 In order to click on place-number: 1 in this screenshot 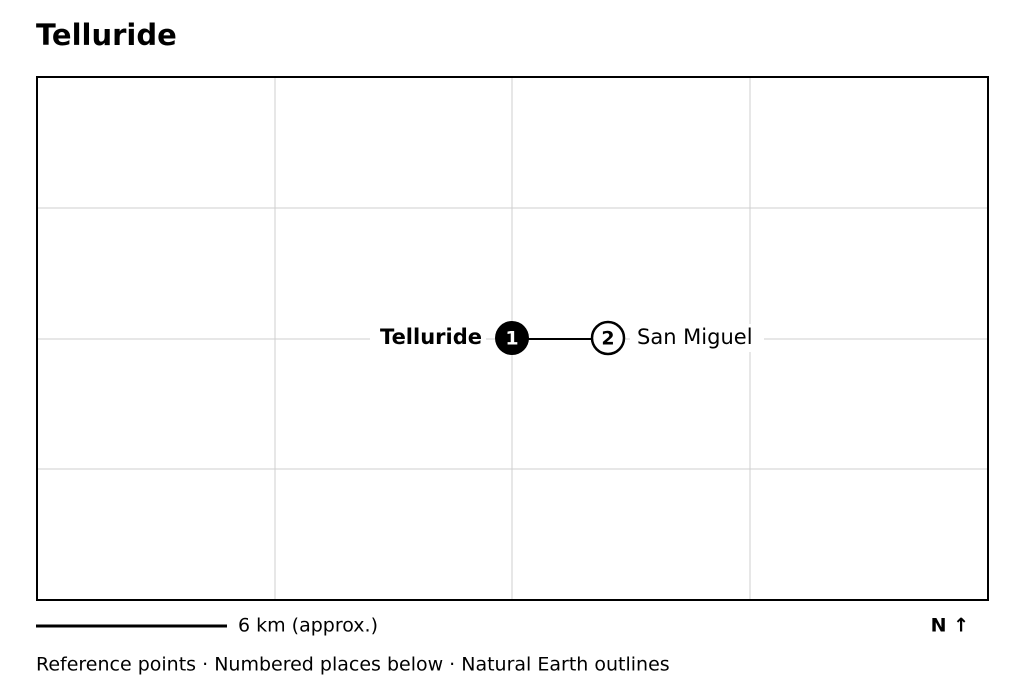, I will do `click(511, 339)`.